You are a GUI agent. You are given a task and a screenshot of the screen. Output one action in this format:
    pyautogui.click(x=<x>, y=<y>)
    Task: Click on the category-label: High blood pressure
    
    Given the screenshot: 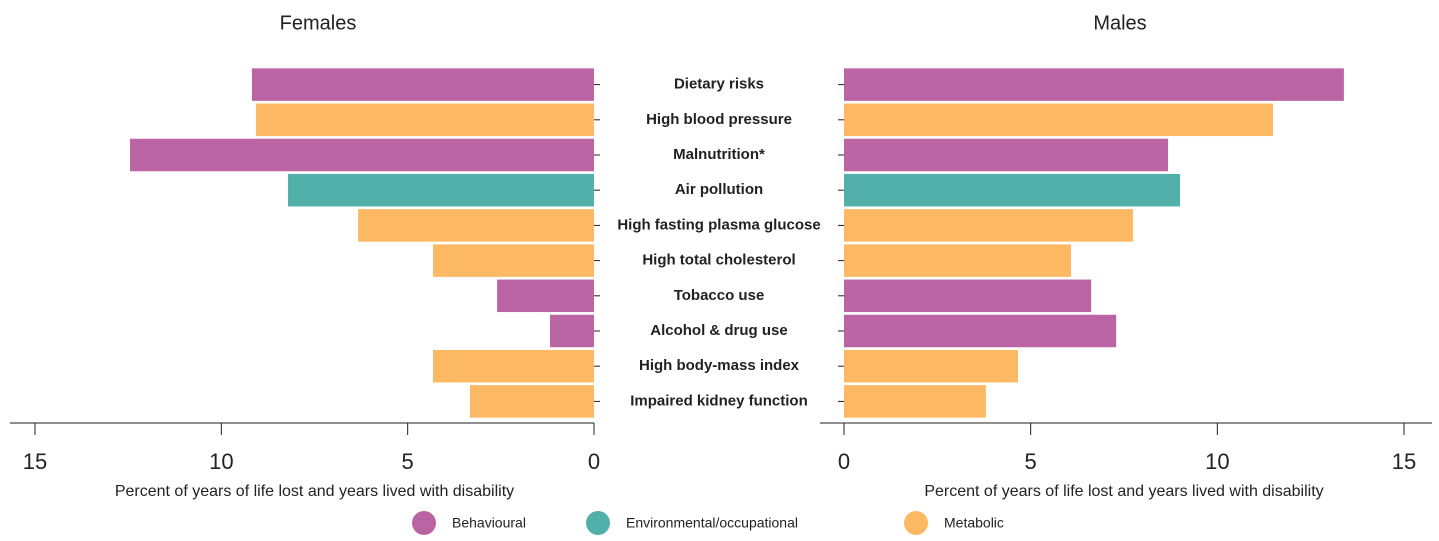 What is the action you would take?
    pyautogui.click(x=719, y=119)
    